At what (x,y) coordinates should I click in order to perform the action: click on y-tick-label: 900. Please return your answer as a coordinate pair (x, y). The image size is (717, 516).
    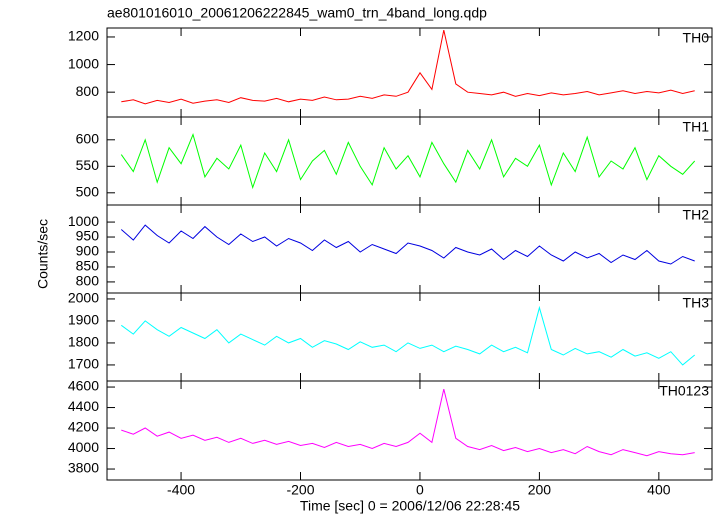
    Looking at the image, I should click on (88, 251).